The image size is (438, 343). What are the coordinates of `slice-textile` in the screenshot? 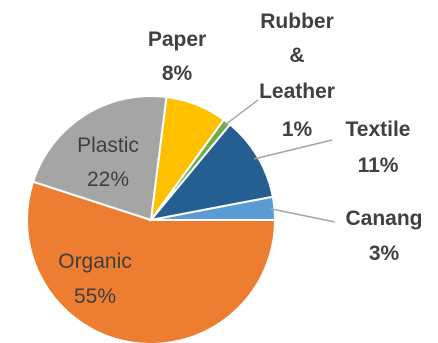 It's located at (211, 172).